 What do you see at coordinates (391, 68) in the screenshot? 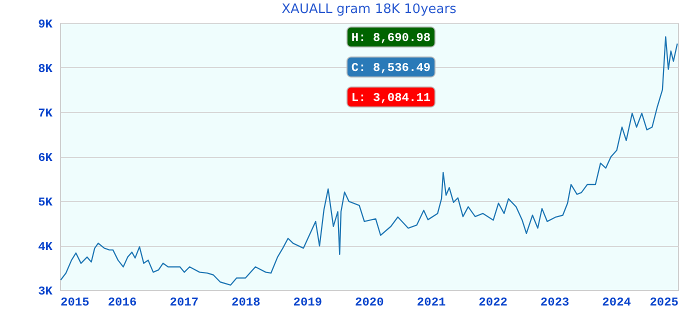
I see `annotation: C: 8,536.49` at bounding box center [391, 68].